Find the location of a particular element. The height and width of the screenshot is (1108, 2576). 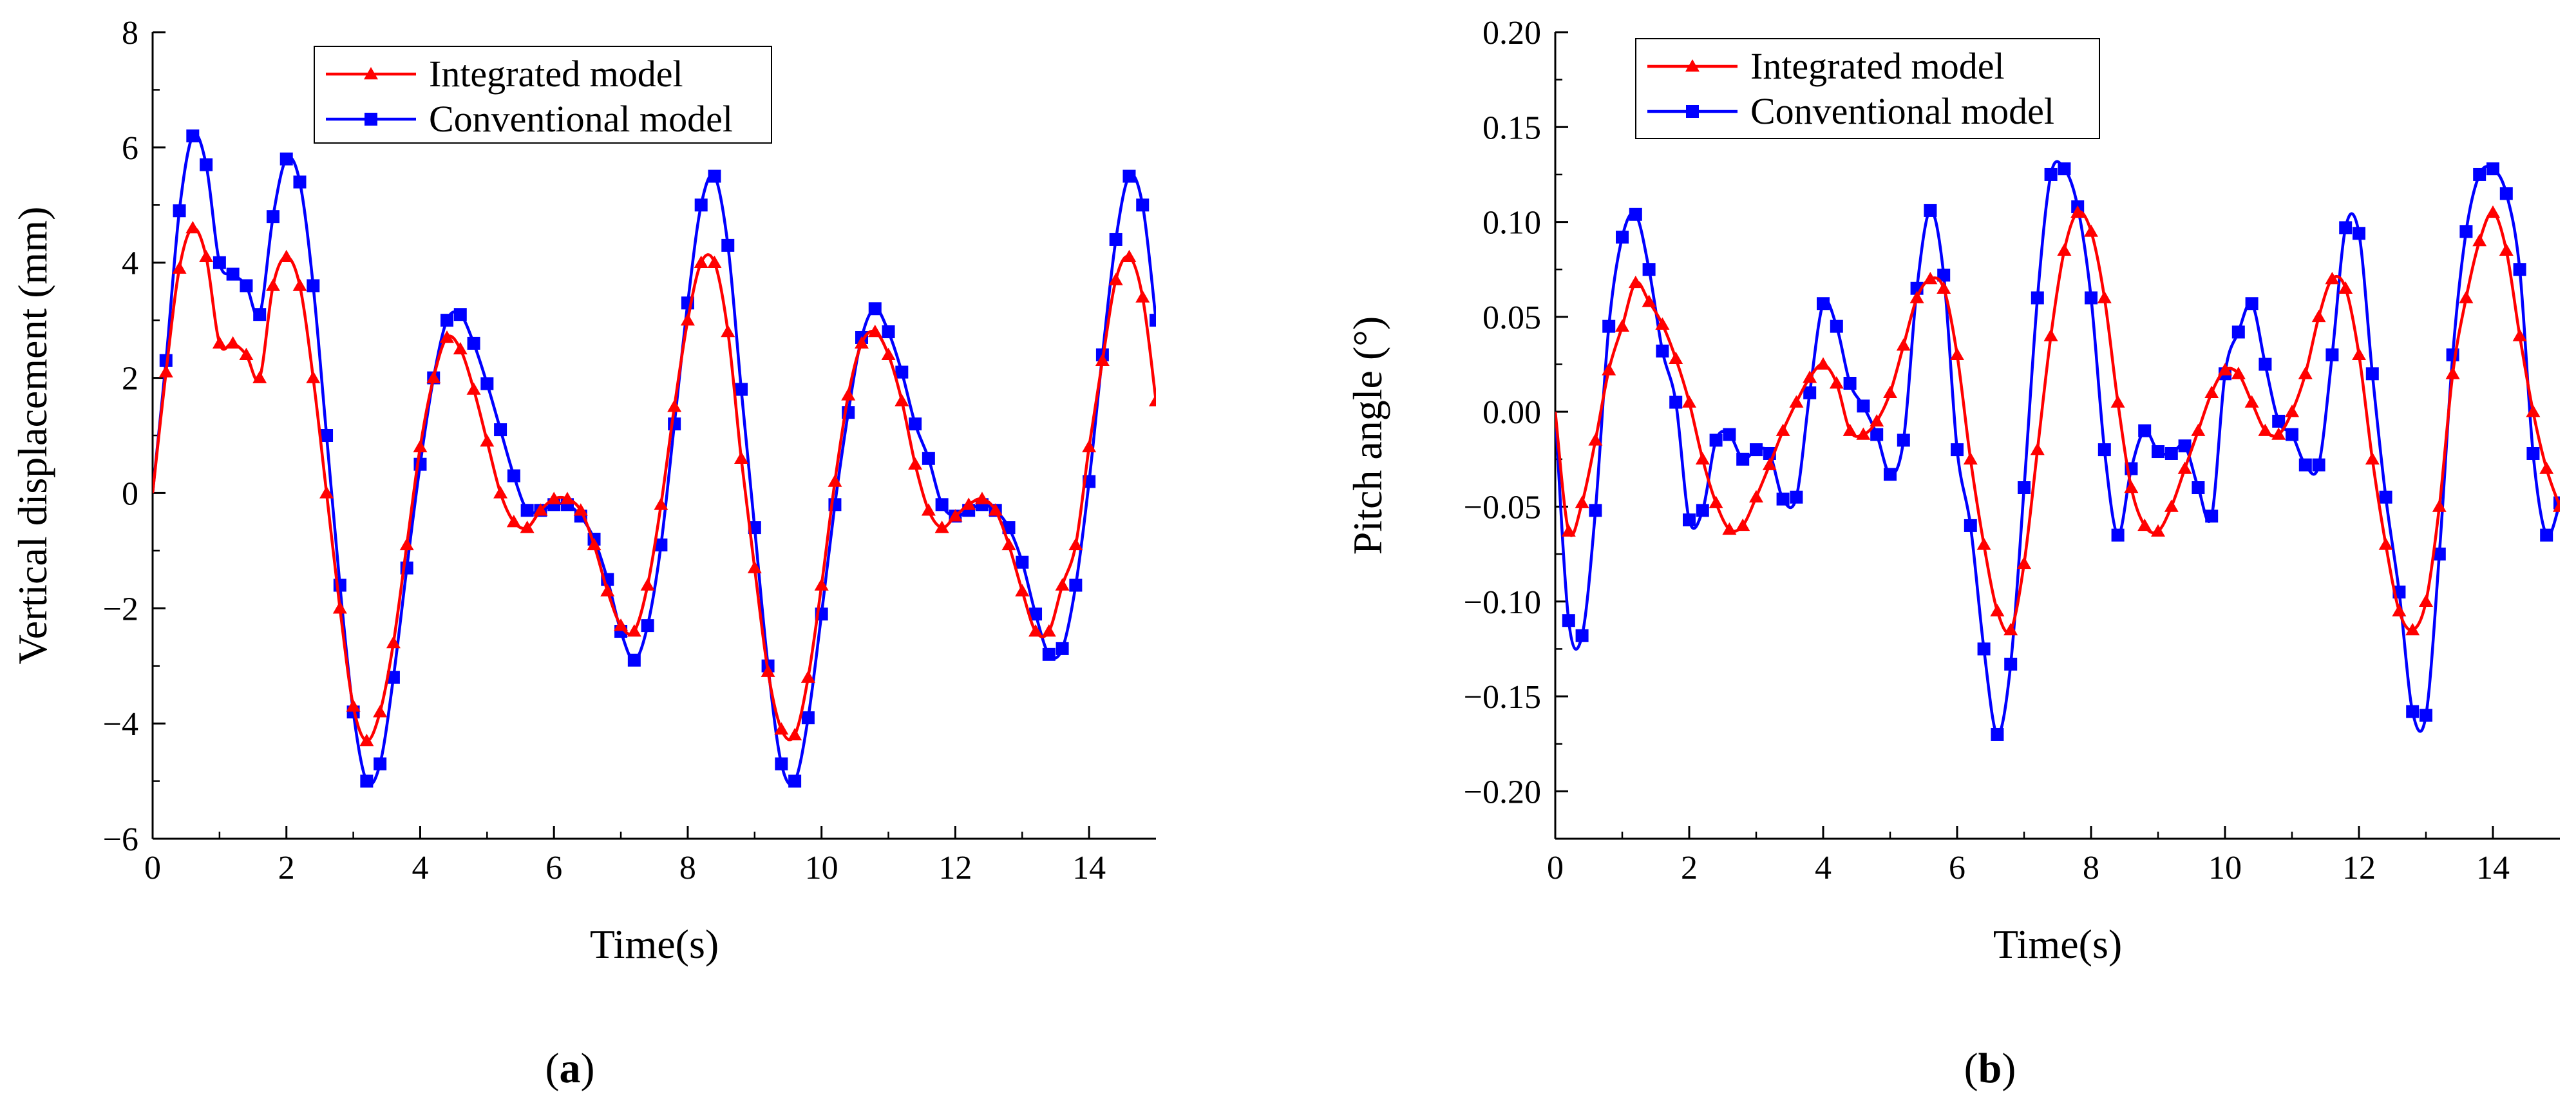

panel-b-y-tick-label: 0.10 is located at coordinates (1512, 224).